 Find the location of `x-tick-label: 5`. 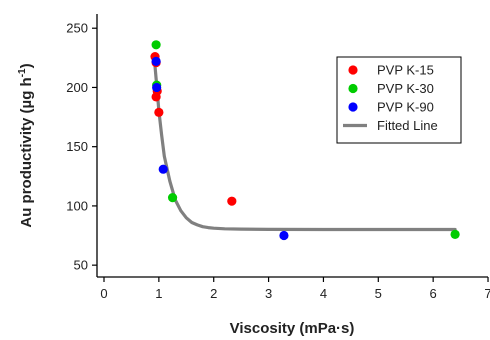

x-tick-label: 5 is located at coordinates (378, 293).